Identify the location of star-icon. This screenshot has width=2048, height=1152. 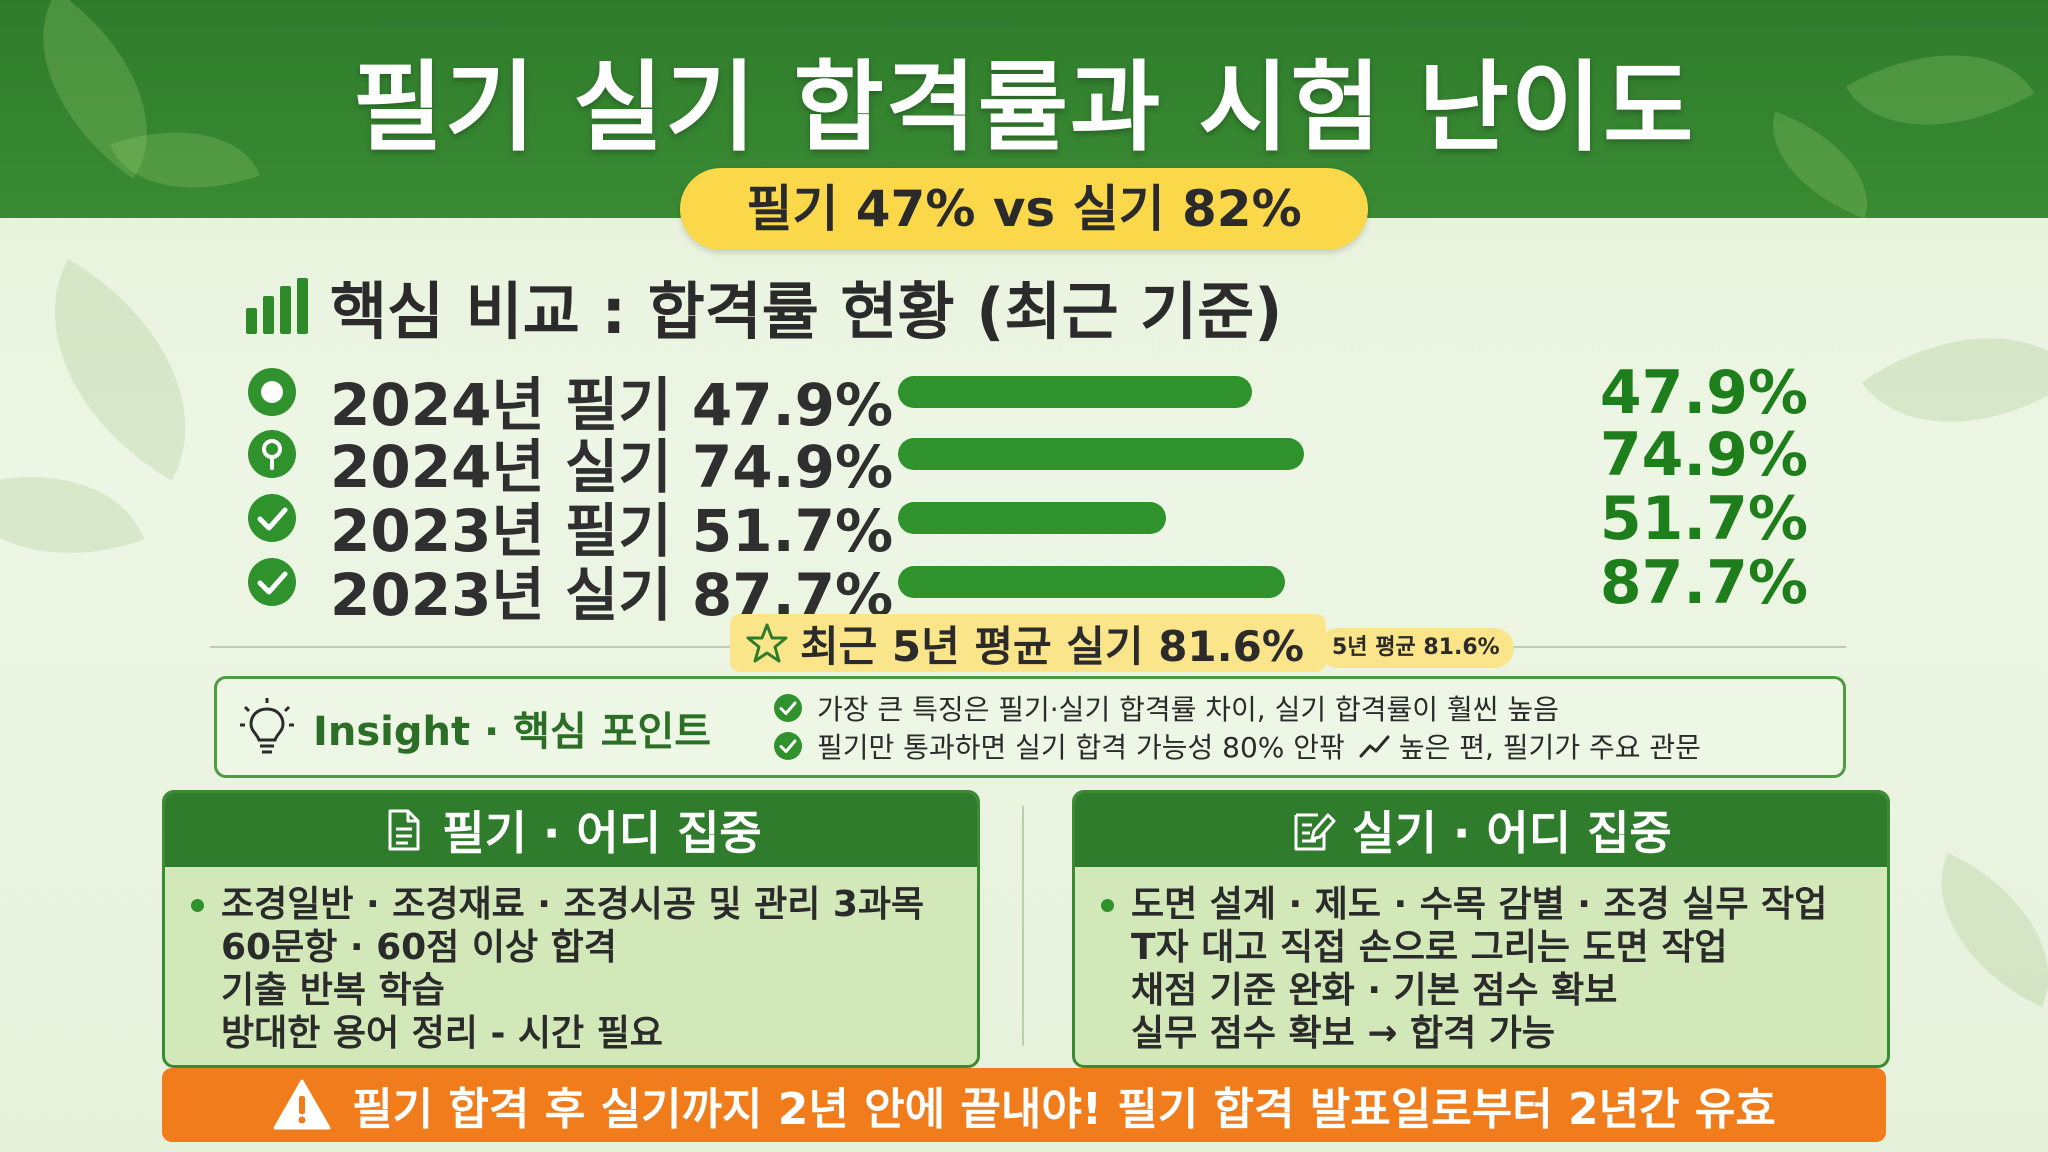
(767, 643).